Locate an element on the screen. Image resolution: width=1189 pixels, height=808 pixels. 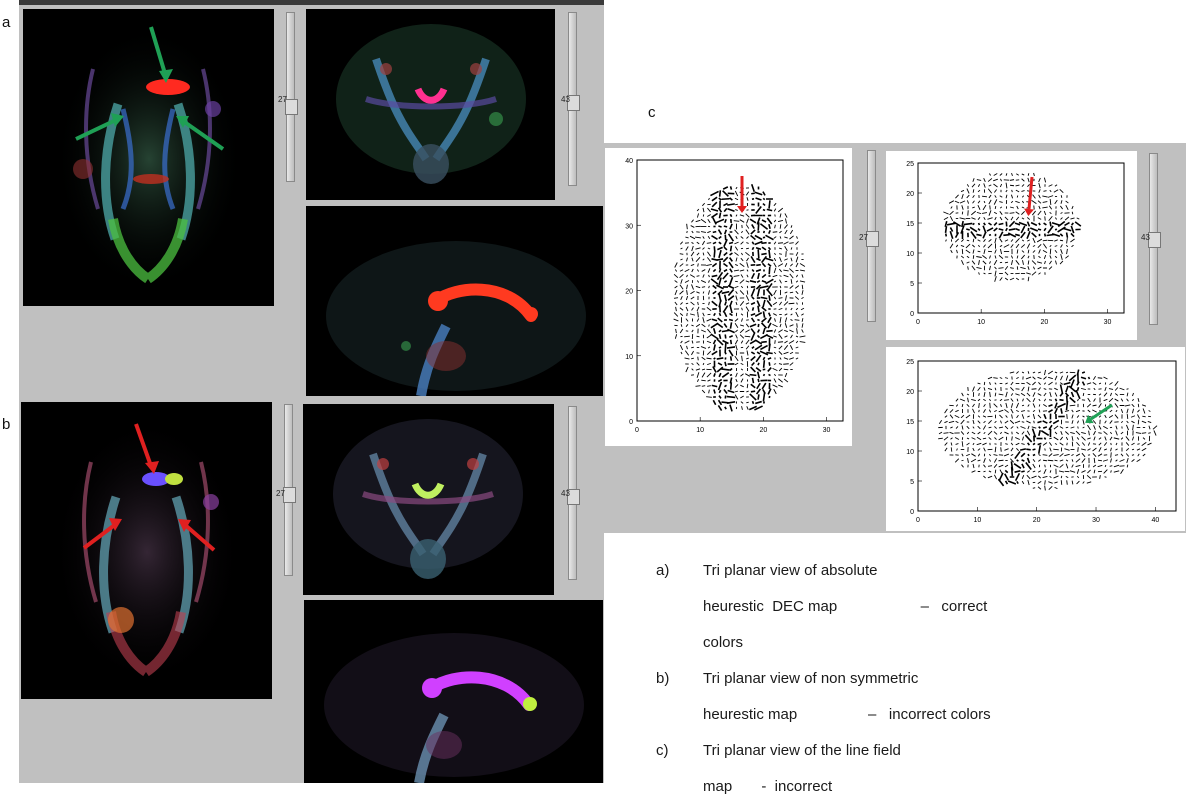
caption-a-line2: heurestic DEC map – correct is located at coordinates (845, 606).